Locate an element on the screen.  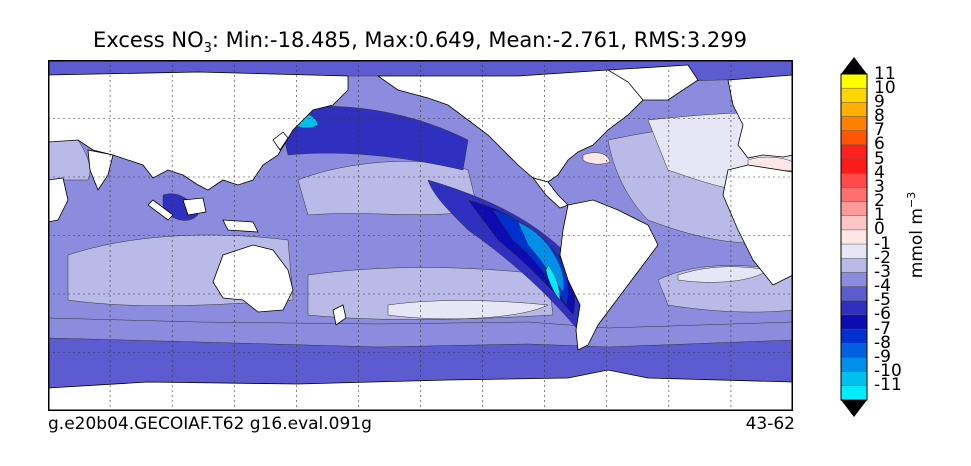
land-australia is located at coordinates (253, 278).